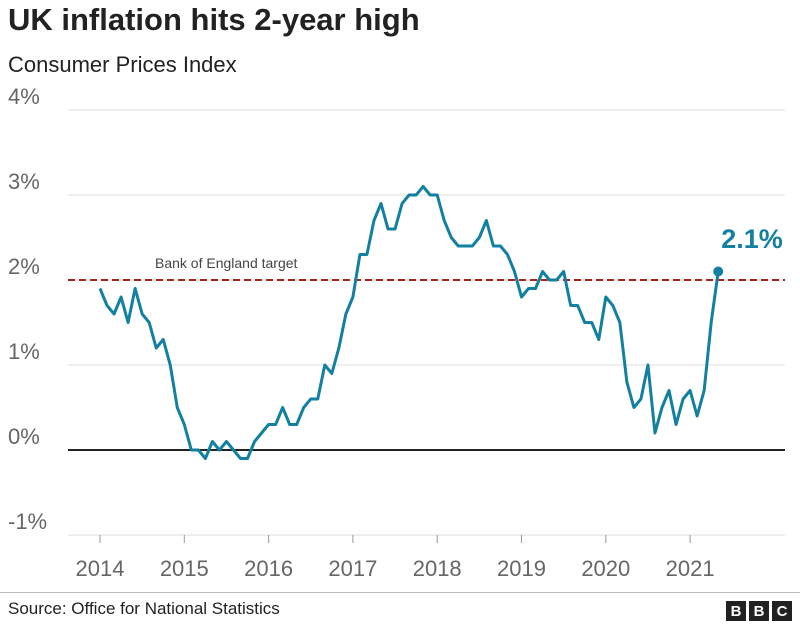  I want to click on y-tick-label: 1%, so click(24, 351).